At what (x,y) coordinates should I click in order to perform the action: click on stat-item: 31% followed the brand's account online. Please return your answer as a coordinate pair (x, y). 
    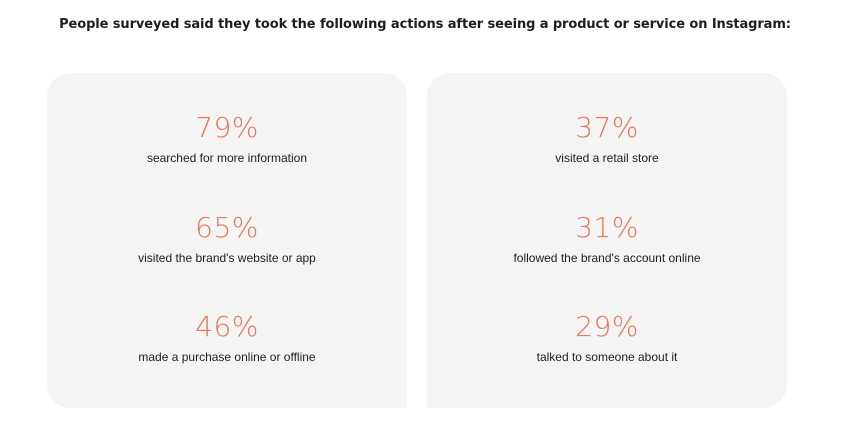
    Looking at the image, I should click on (607, 238).